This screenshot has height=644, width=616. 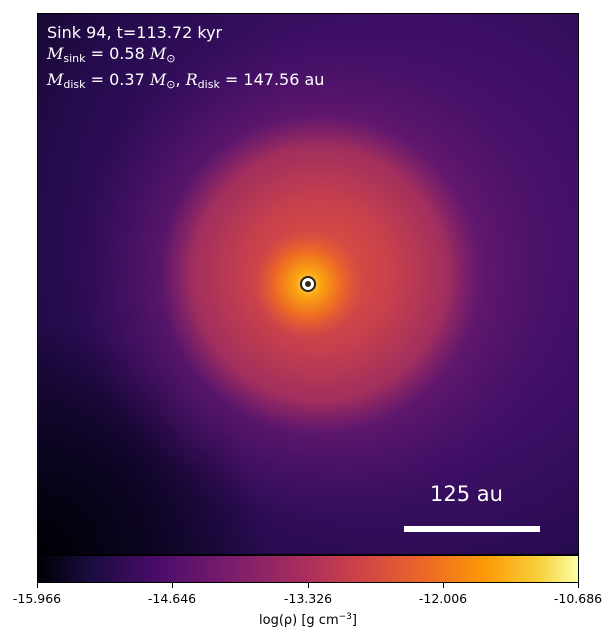 I want to click on disk-mass-subscript: disk, so click(x=74, y=84).